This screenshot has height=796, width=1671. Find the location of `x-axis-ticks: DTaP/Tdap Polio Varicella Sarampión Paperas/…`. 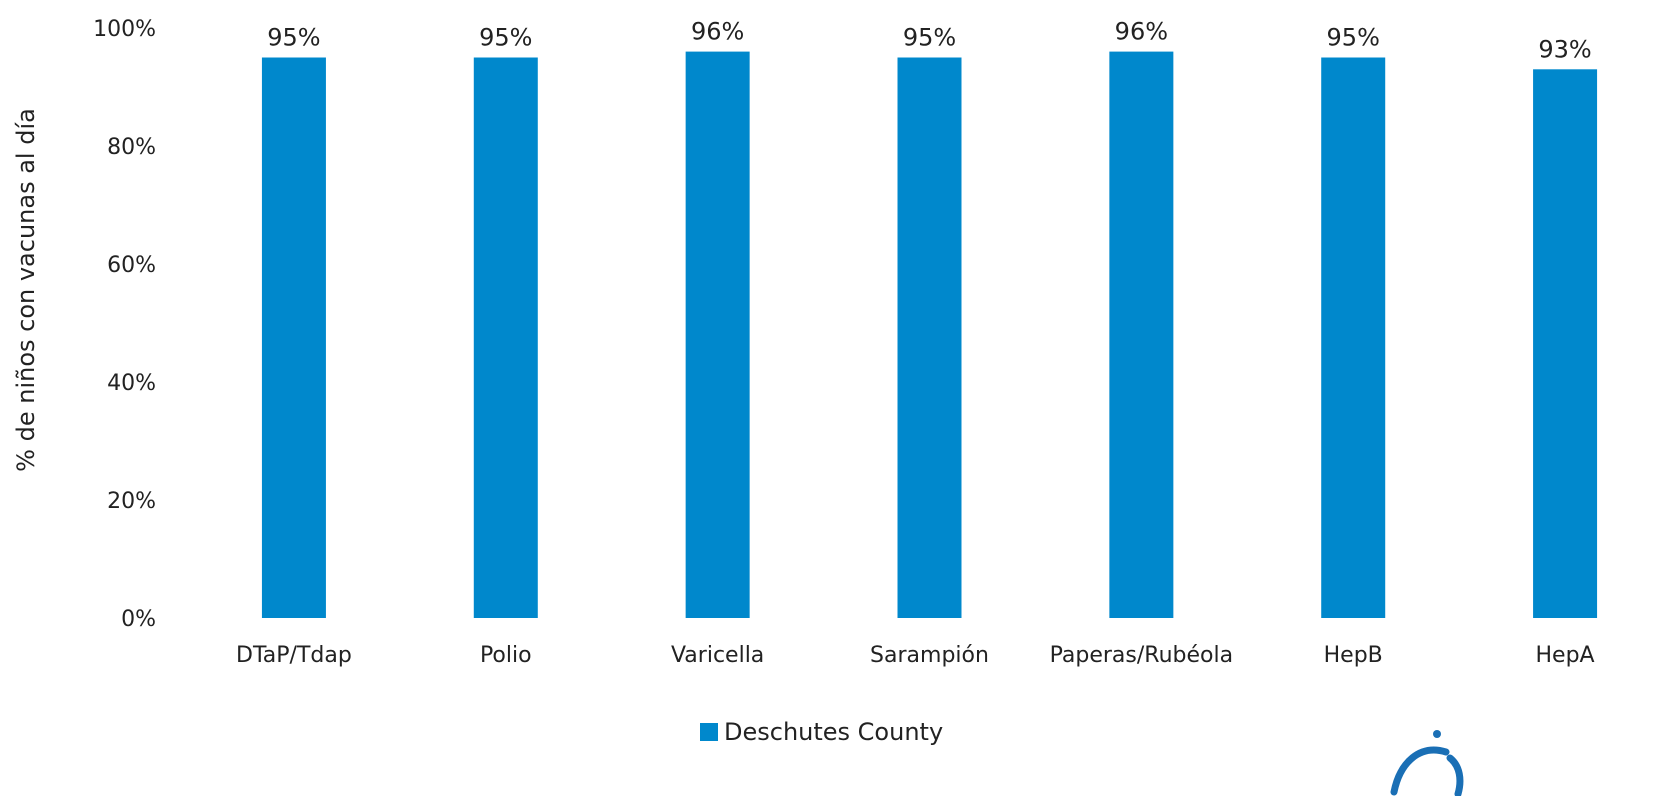

x-axis-ticks: DTaP/Tdap Polio Varicella Sarampión Paperas/… is located at coordinates (915, 655).